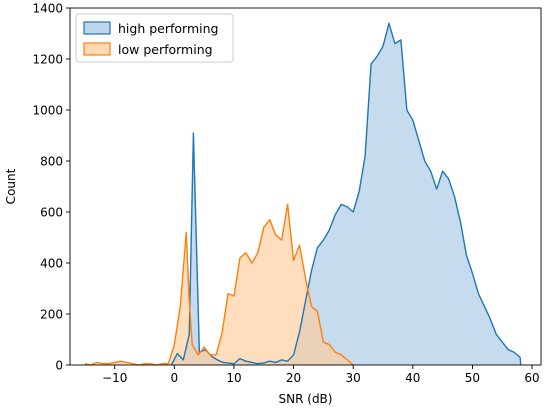 Image resolution: width=550 pixels, height=412 pixels. I want to click on x-tick-label: 40, so click(412, 378).